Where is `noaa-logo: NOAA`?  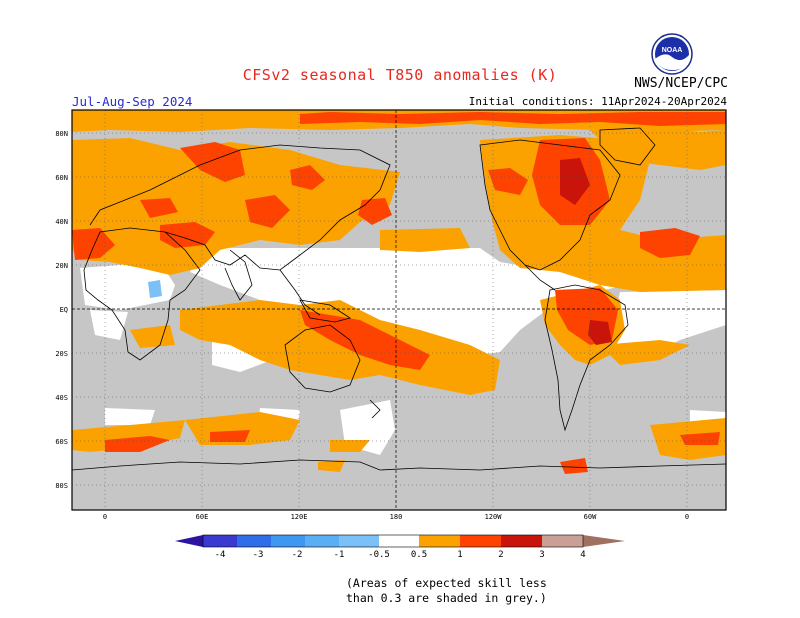 noaa-logo: NOAA is located at coordinates (672, 54).